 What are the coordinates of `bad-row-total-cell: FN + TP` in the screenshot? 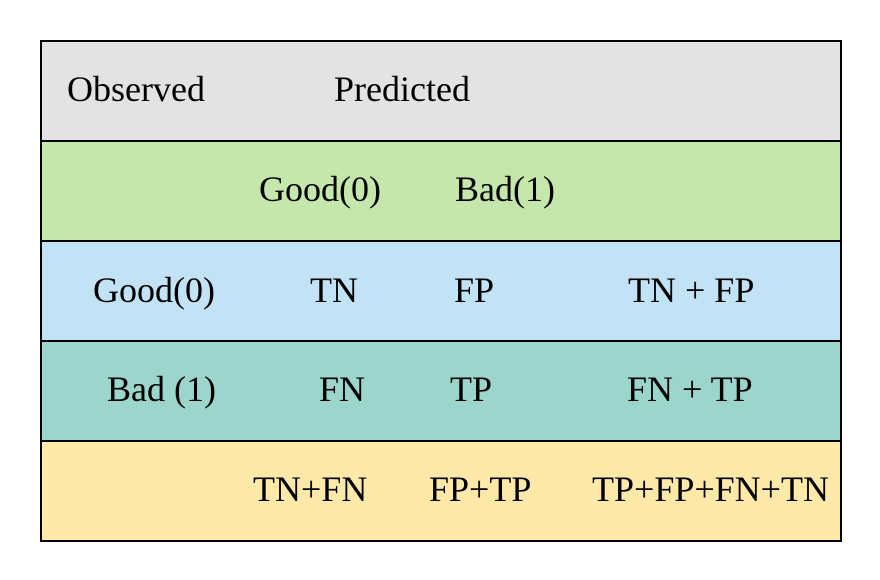 It's located at (690, 389).